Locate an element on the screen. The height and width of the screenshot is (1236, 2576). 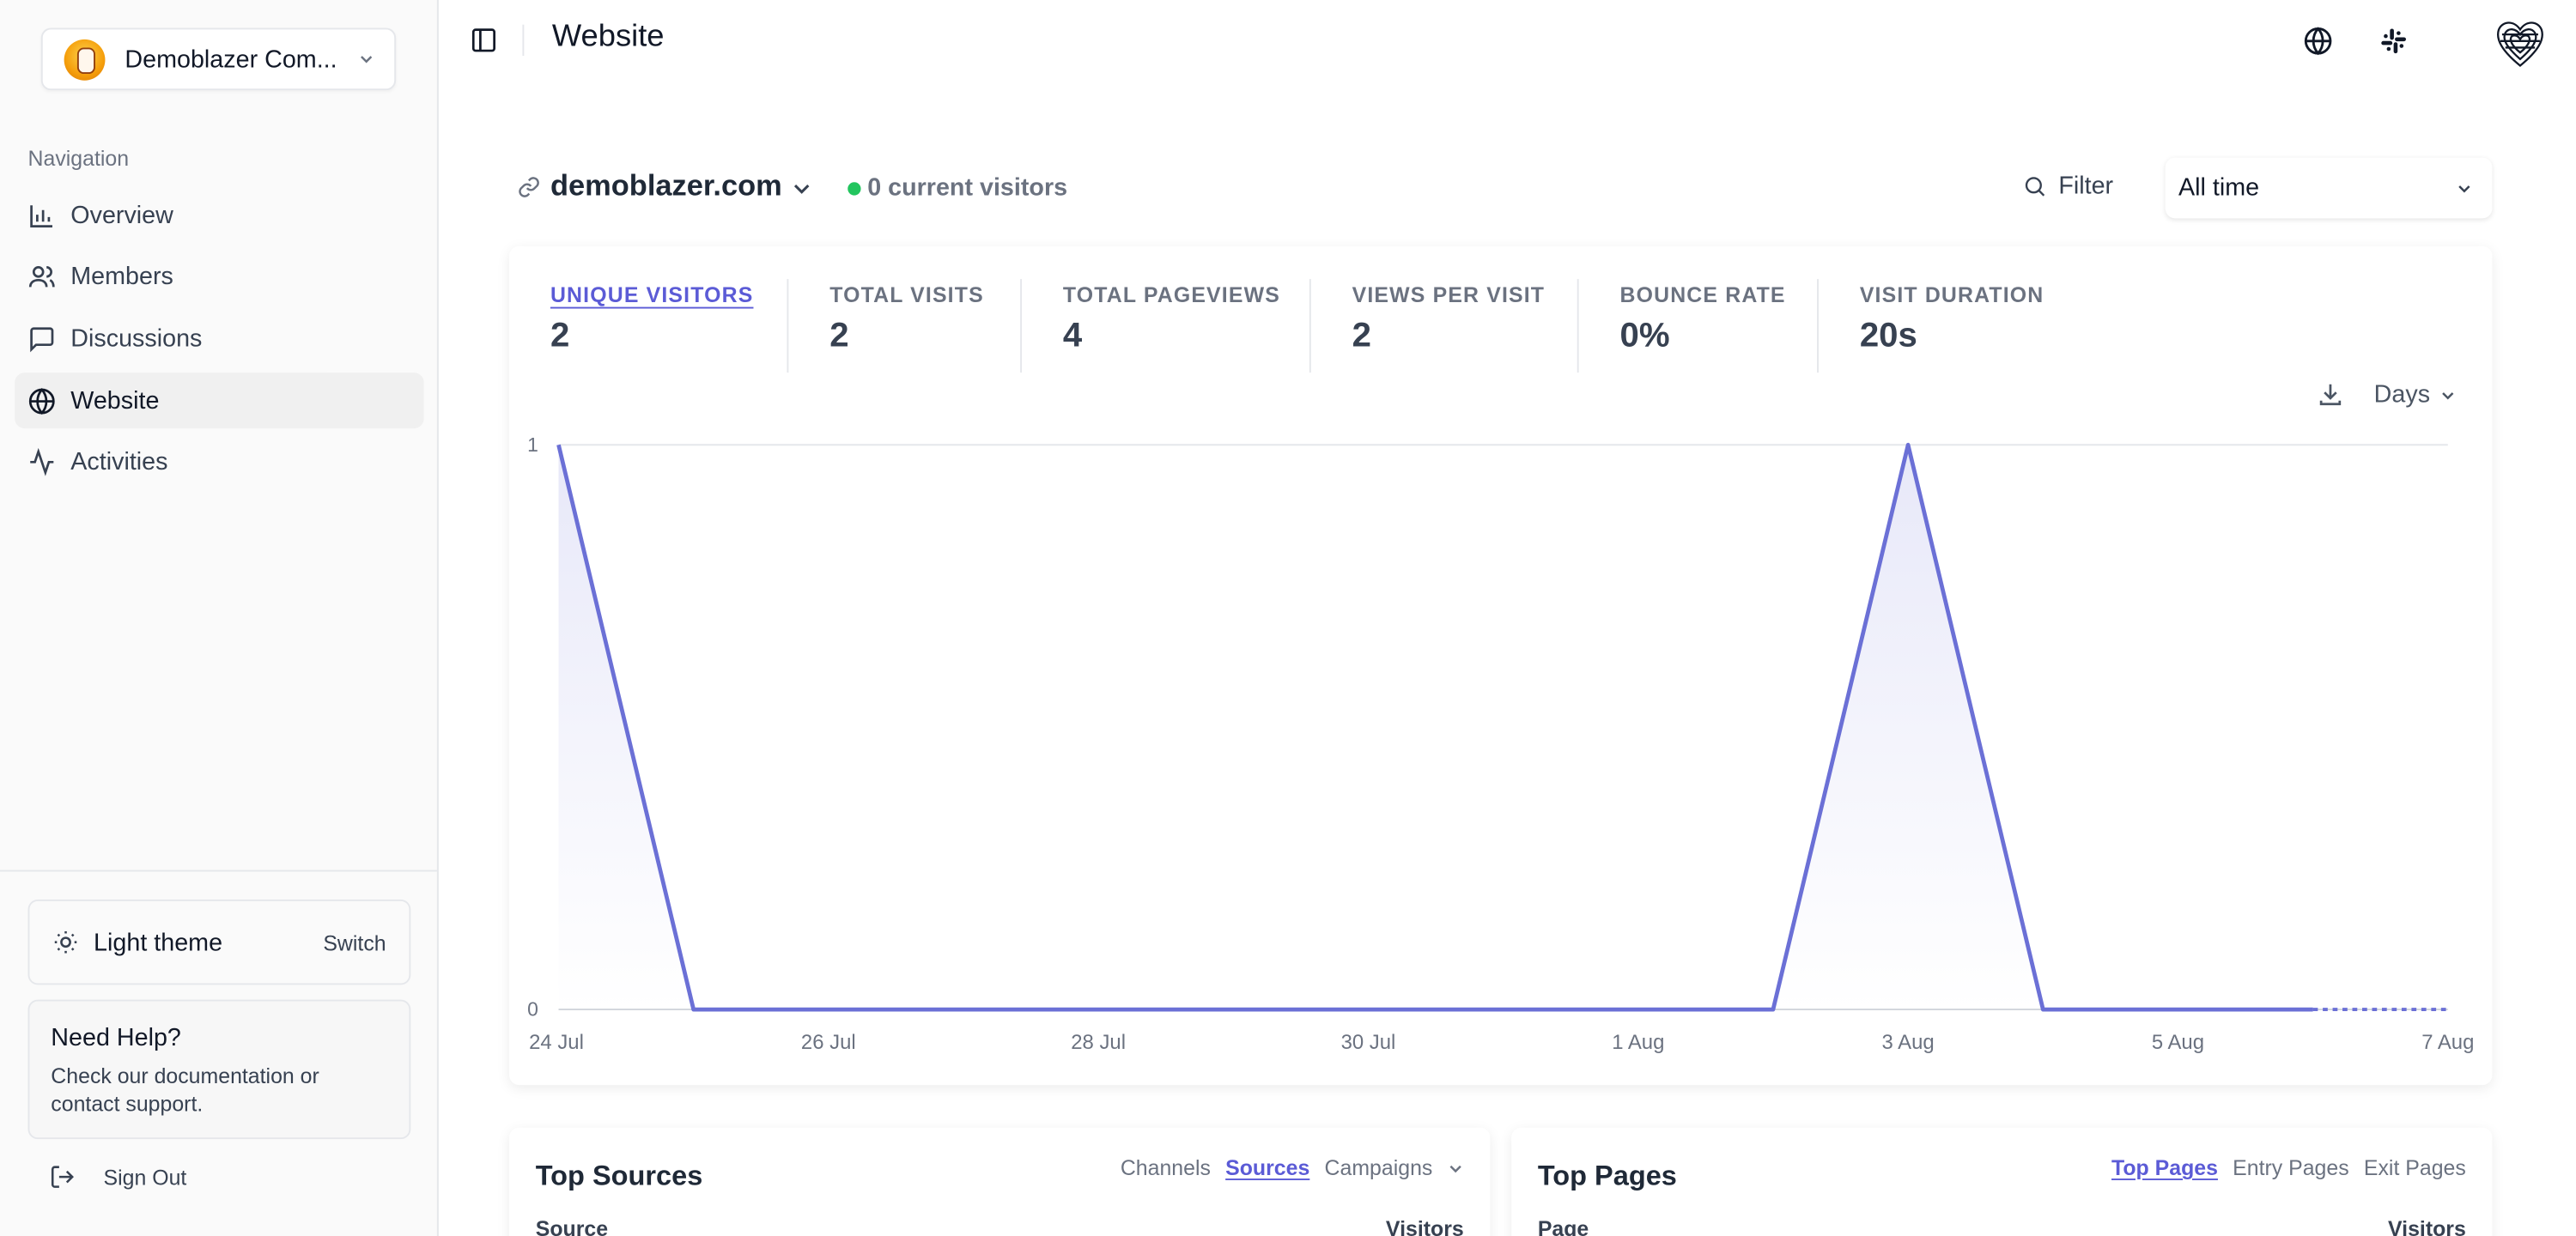
x-tick-label: 1 Aug is located at coordinates (1638, 1042).